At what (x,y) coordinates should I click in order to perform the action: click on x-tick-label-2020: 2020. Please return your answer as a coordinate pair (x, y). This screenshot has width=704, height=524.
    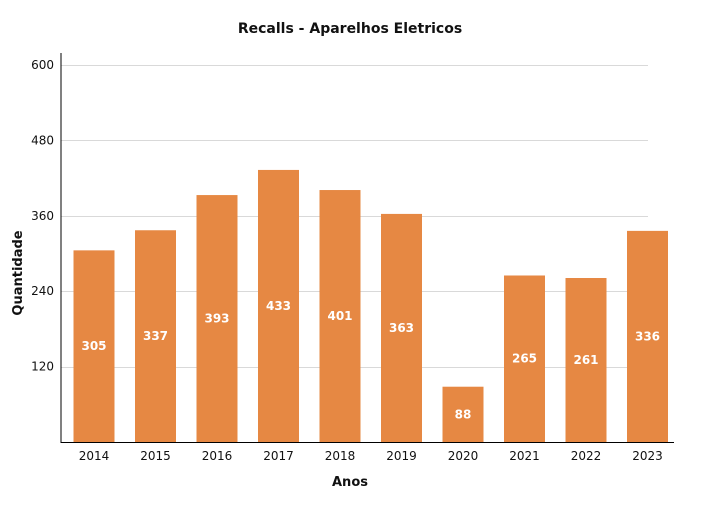
    Looking at the image, I should click on (463, 456).